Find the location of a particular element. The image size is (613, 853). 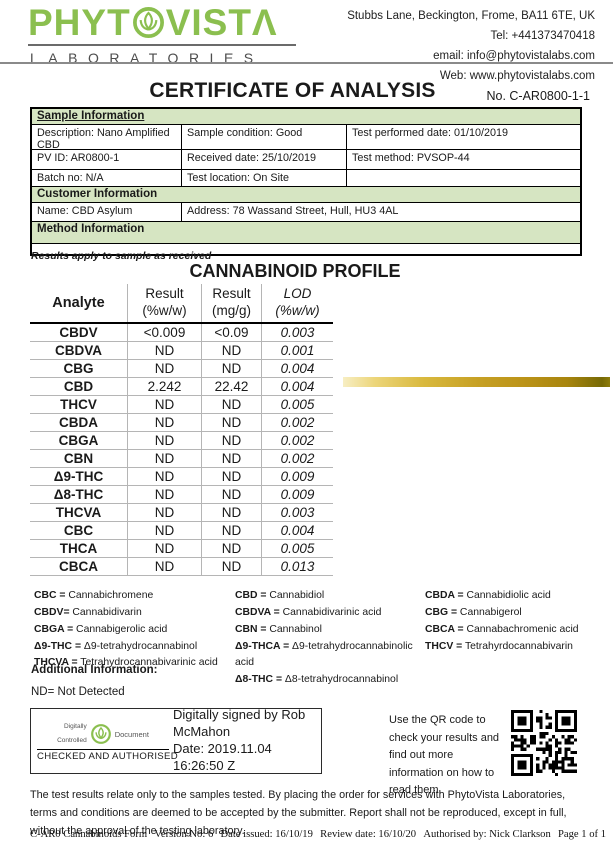

pv-id-cell: PV ID: AR0800-1 is located at coordinates (107, 159).